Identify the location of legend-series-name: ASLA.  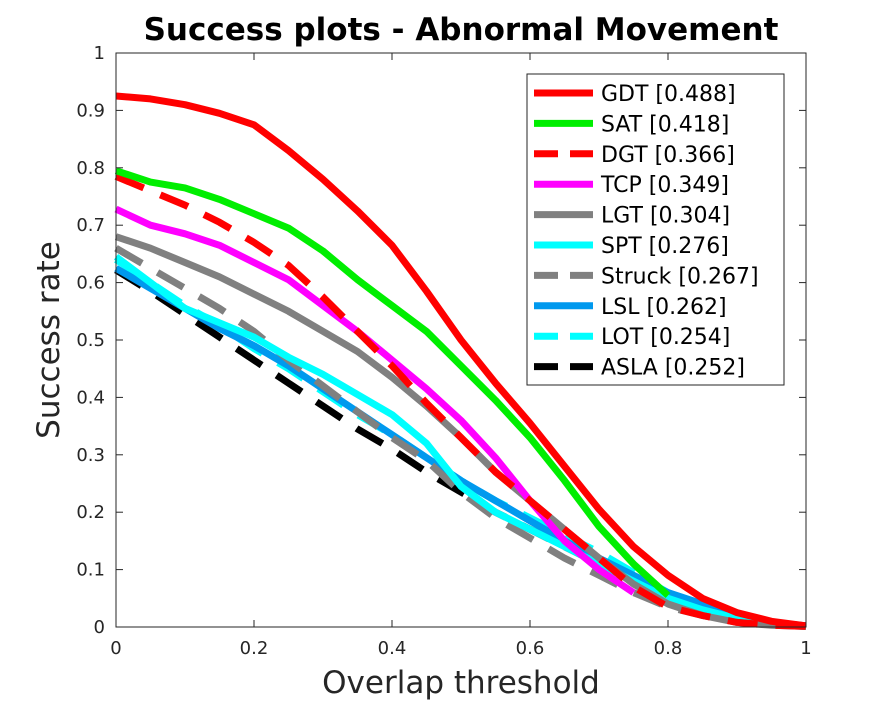
(633, 368).